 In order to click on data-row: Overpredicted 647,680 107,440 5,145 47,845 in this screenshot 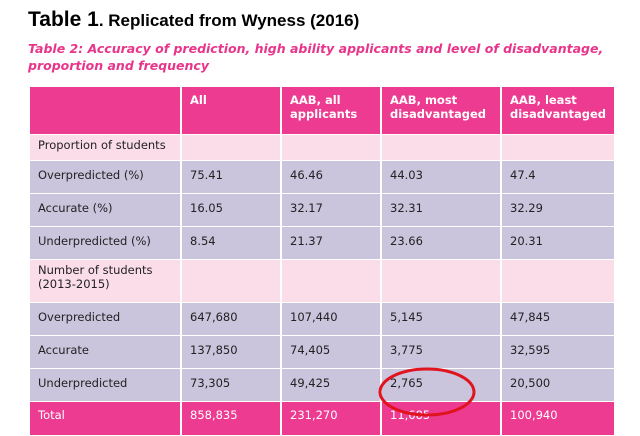, I will do `click(322, 319)`.